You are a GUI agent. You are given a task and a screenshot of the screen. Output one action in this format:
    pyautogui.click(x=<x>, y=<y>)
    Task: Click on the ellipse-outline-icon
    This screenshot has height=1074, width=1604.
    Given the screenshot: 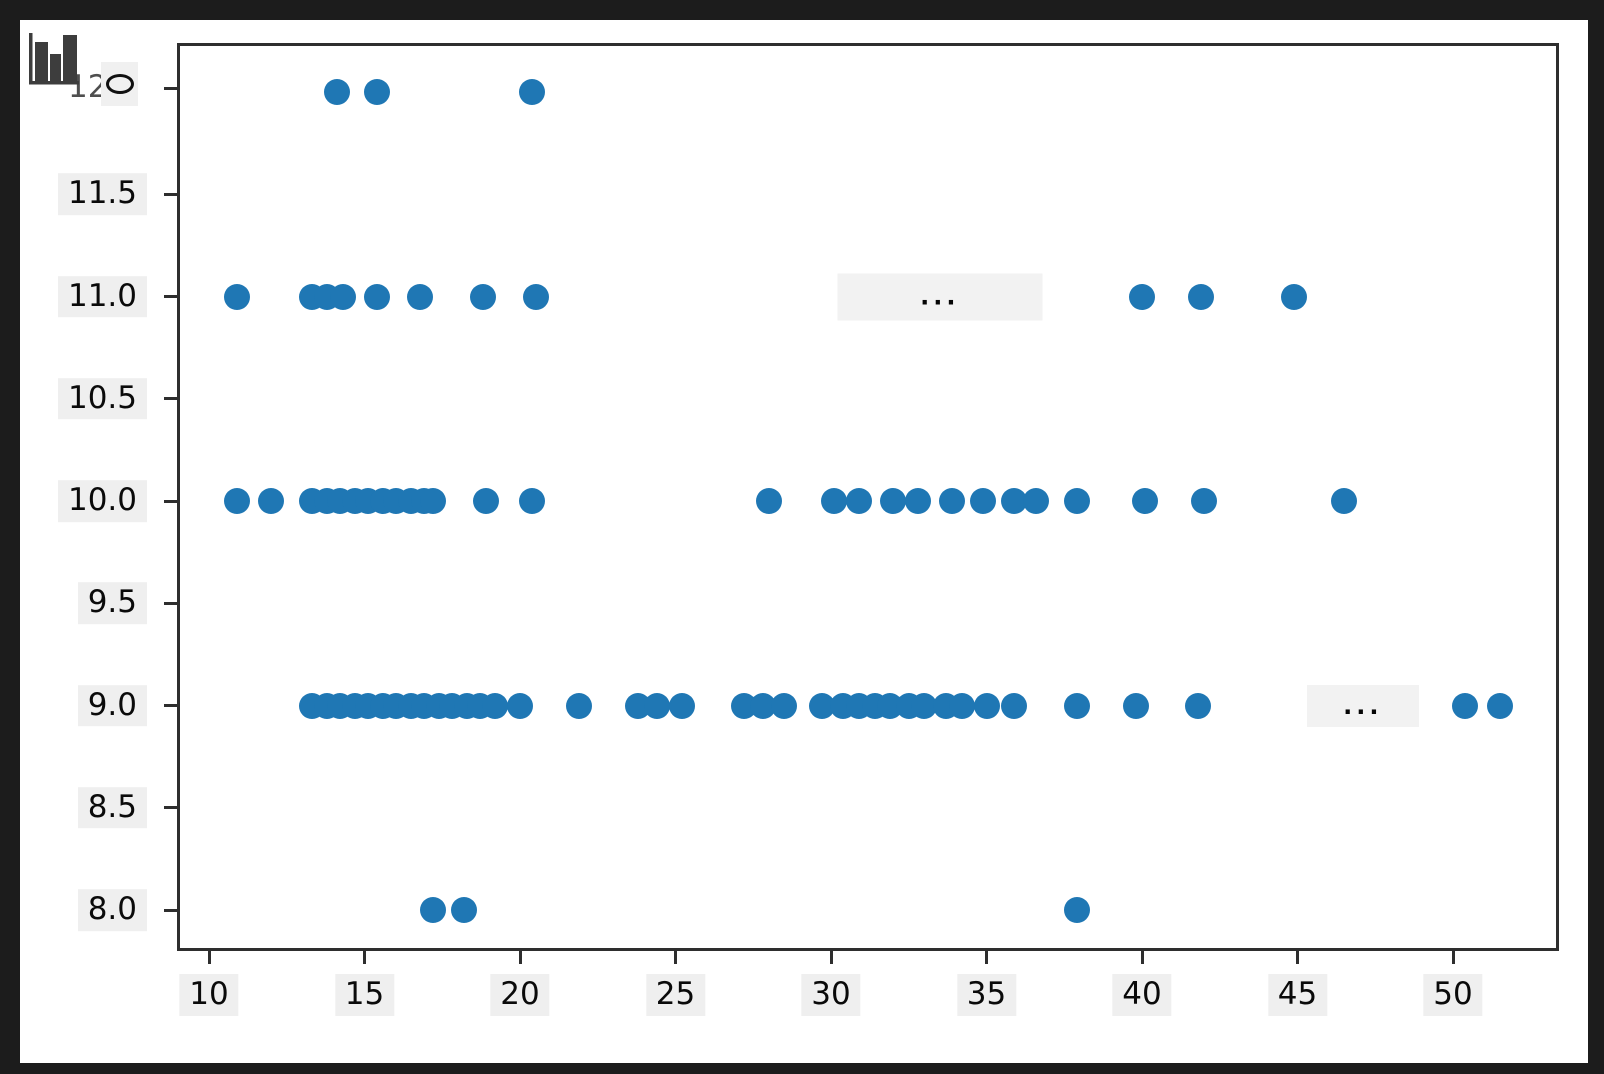 What is the action you would take?
    pyautogui.click(x=119, y=84)
    